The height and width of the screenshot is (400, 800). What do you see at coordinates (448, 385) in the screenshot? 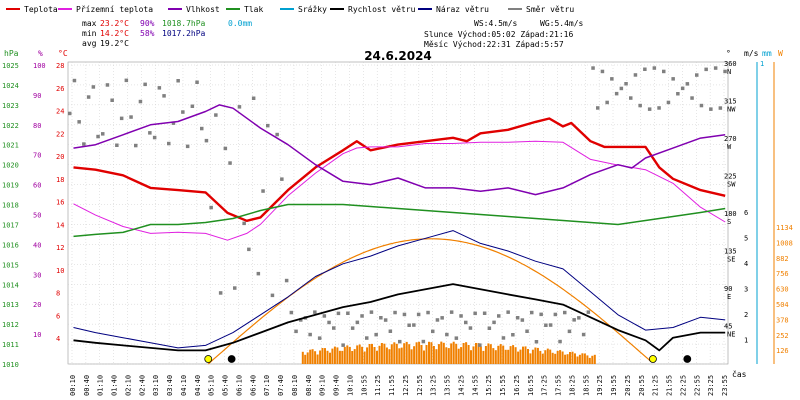
I see `time-tick-label: 13:55` at bounding box center [448, 385].